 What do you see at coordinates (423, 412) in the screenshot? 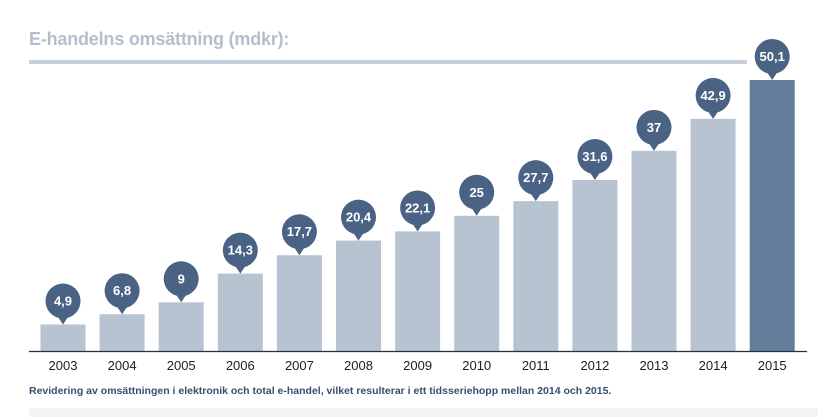
I see `bottom-band` at bounding box center [423, 412].